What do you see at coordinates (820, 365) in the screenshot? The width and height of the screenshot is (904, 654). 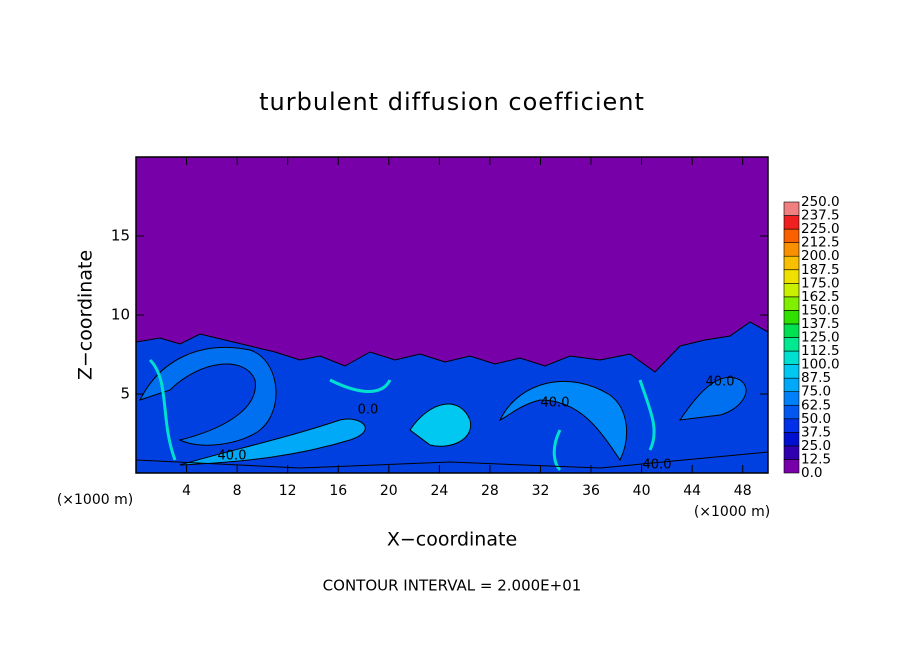 I see `colorbar-label: 100.0` at bounding box center [820, 365].